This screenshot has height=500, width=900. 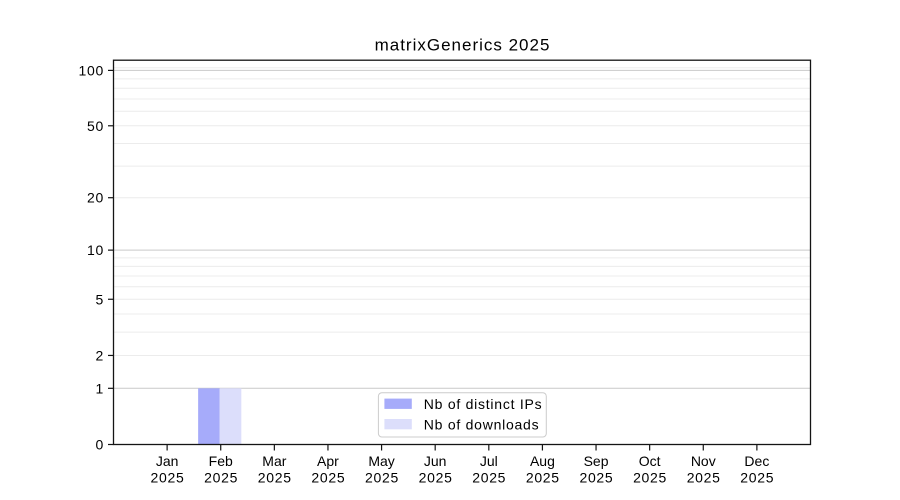 What do you see at coordinates (100, 388) in the screenshot?
I see `svg-text: 1` at bounding box center [100, 388].